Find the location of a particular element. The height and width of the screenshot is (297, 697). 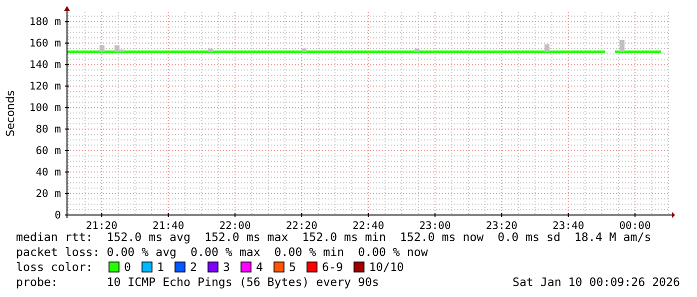

x-tick-label: 00:00 is located at coordinates (635, 226).